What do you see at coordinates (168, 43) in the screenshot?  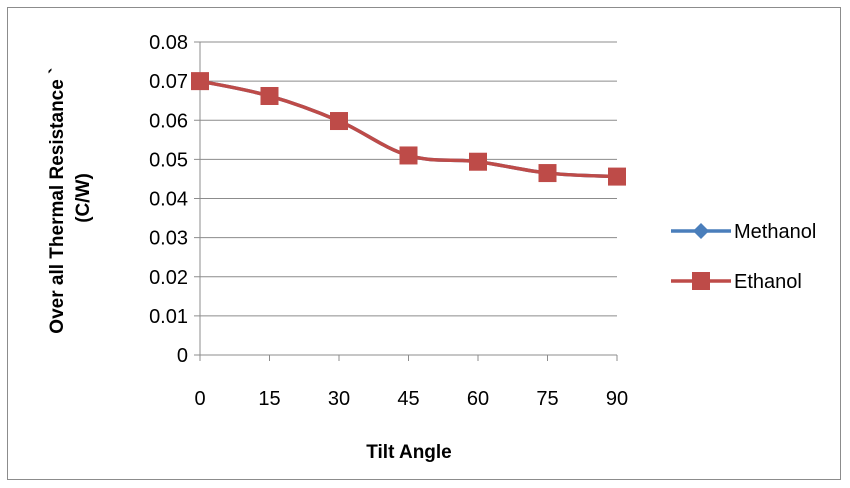 I see `y-tick-label: 0.08` at bounding box center [168, 43].